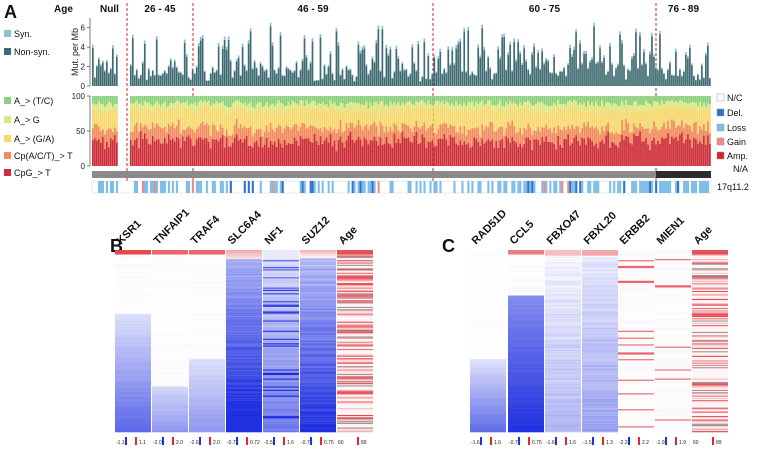 Image resolution: width=758 pixels, height=450 pixels. What do you see at coordinates (307, 443) in the screenshot?
I see `scale-min-label: -0.75` at bounding box center [307, 443].